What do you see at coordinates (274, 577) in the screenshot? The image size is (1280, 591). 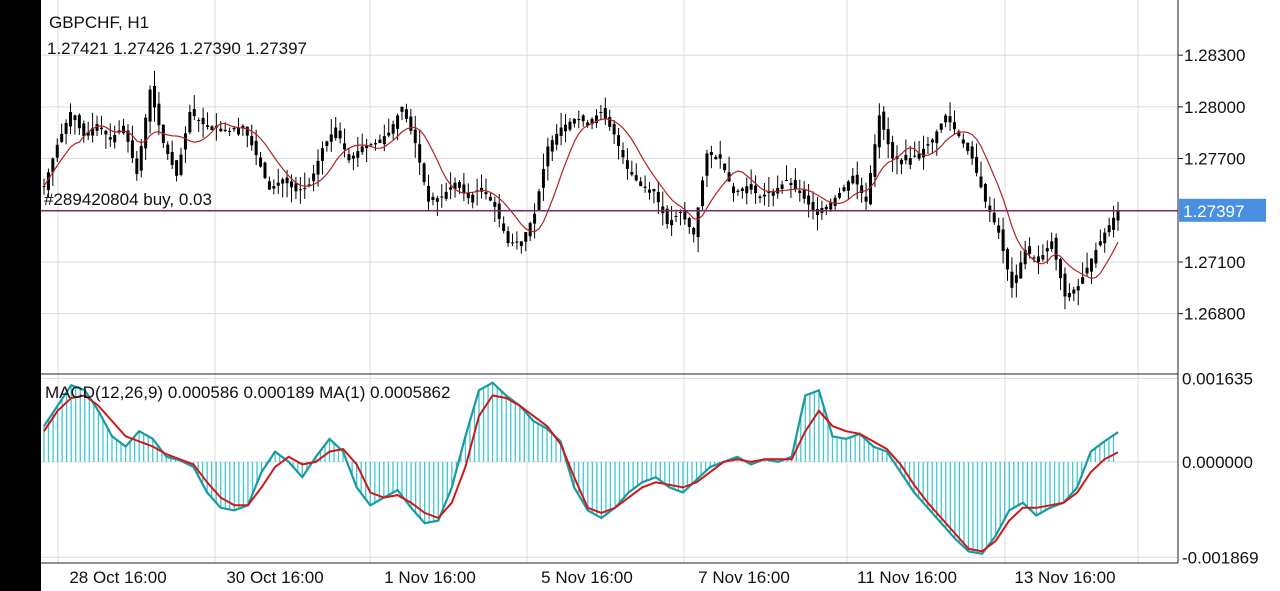 I see `time-tick-label: 30 Oct 16:00` at bounding box center [274, 577].